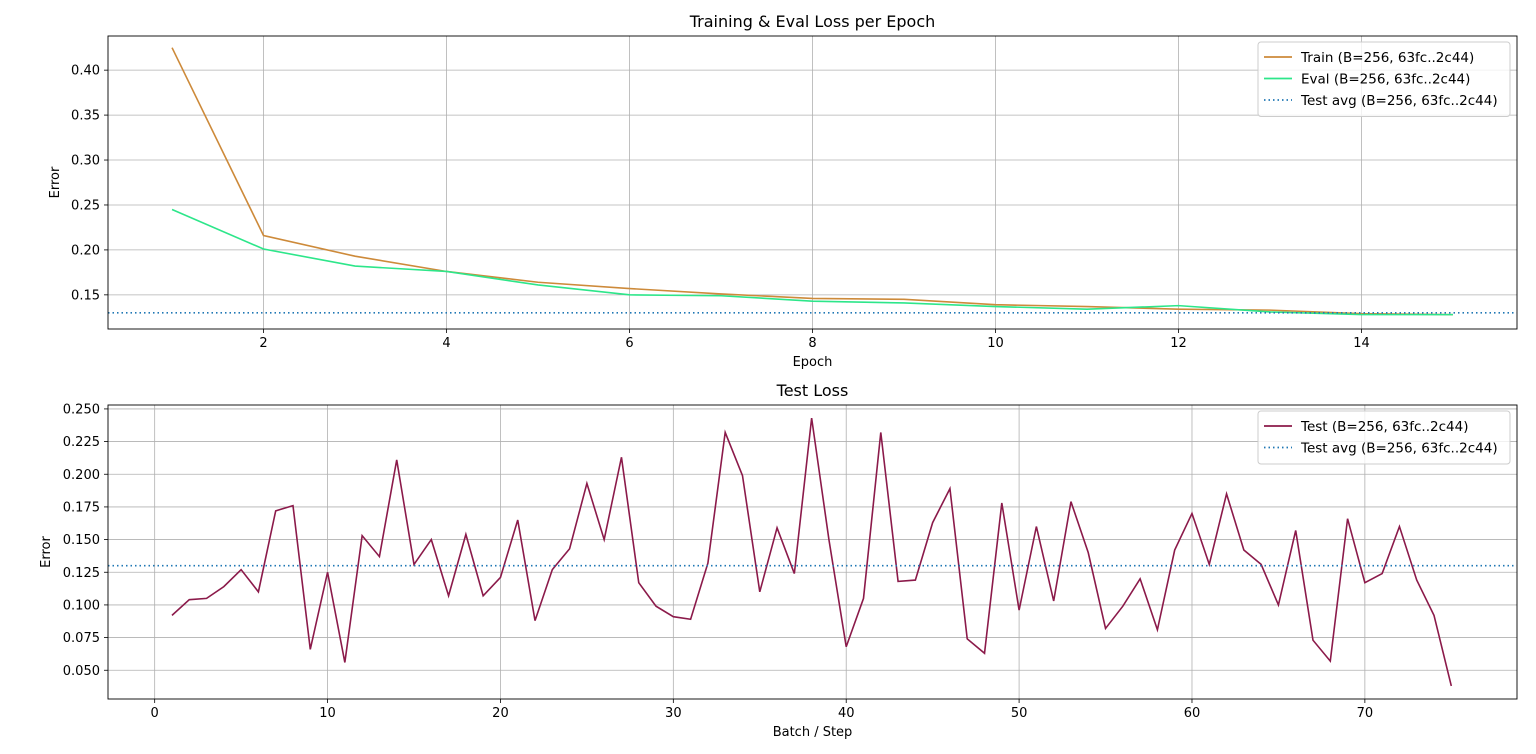 The image size is (1536, 754). What do you see at coordinates (1192, 713) in the screenshot?
I see `x-tick-label: 60` at bounding box center [1192, 713].